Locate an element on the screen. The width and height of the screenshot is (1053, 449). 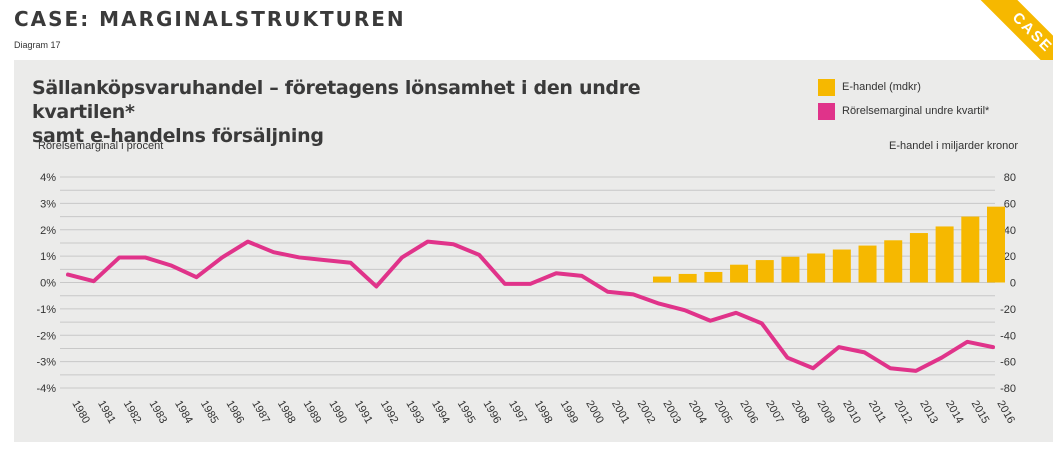
x-tick-label: 1998 is located at coordinates (543, 412).